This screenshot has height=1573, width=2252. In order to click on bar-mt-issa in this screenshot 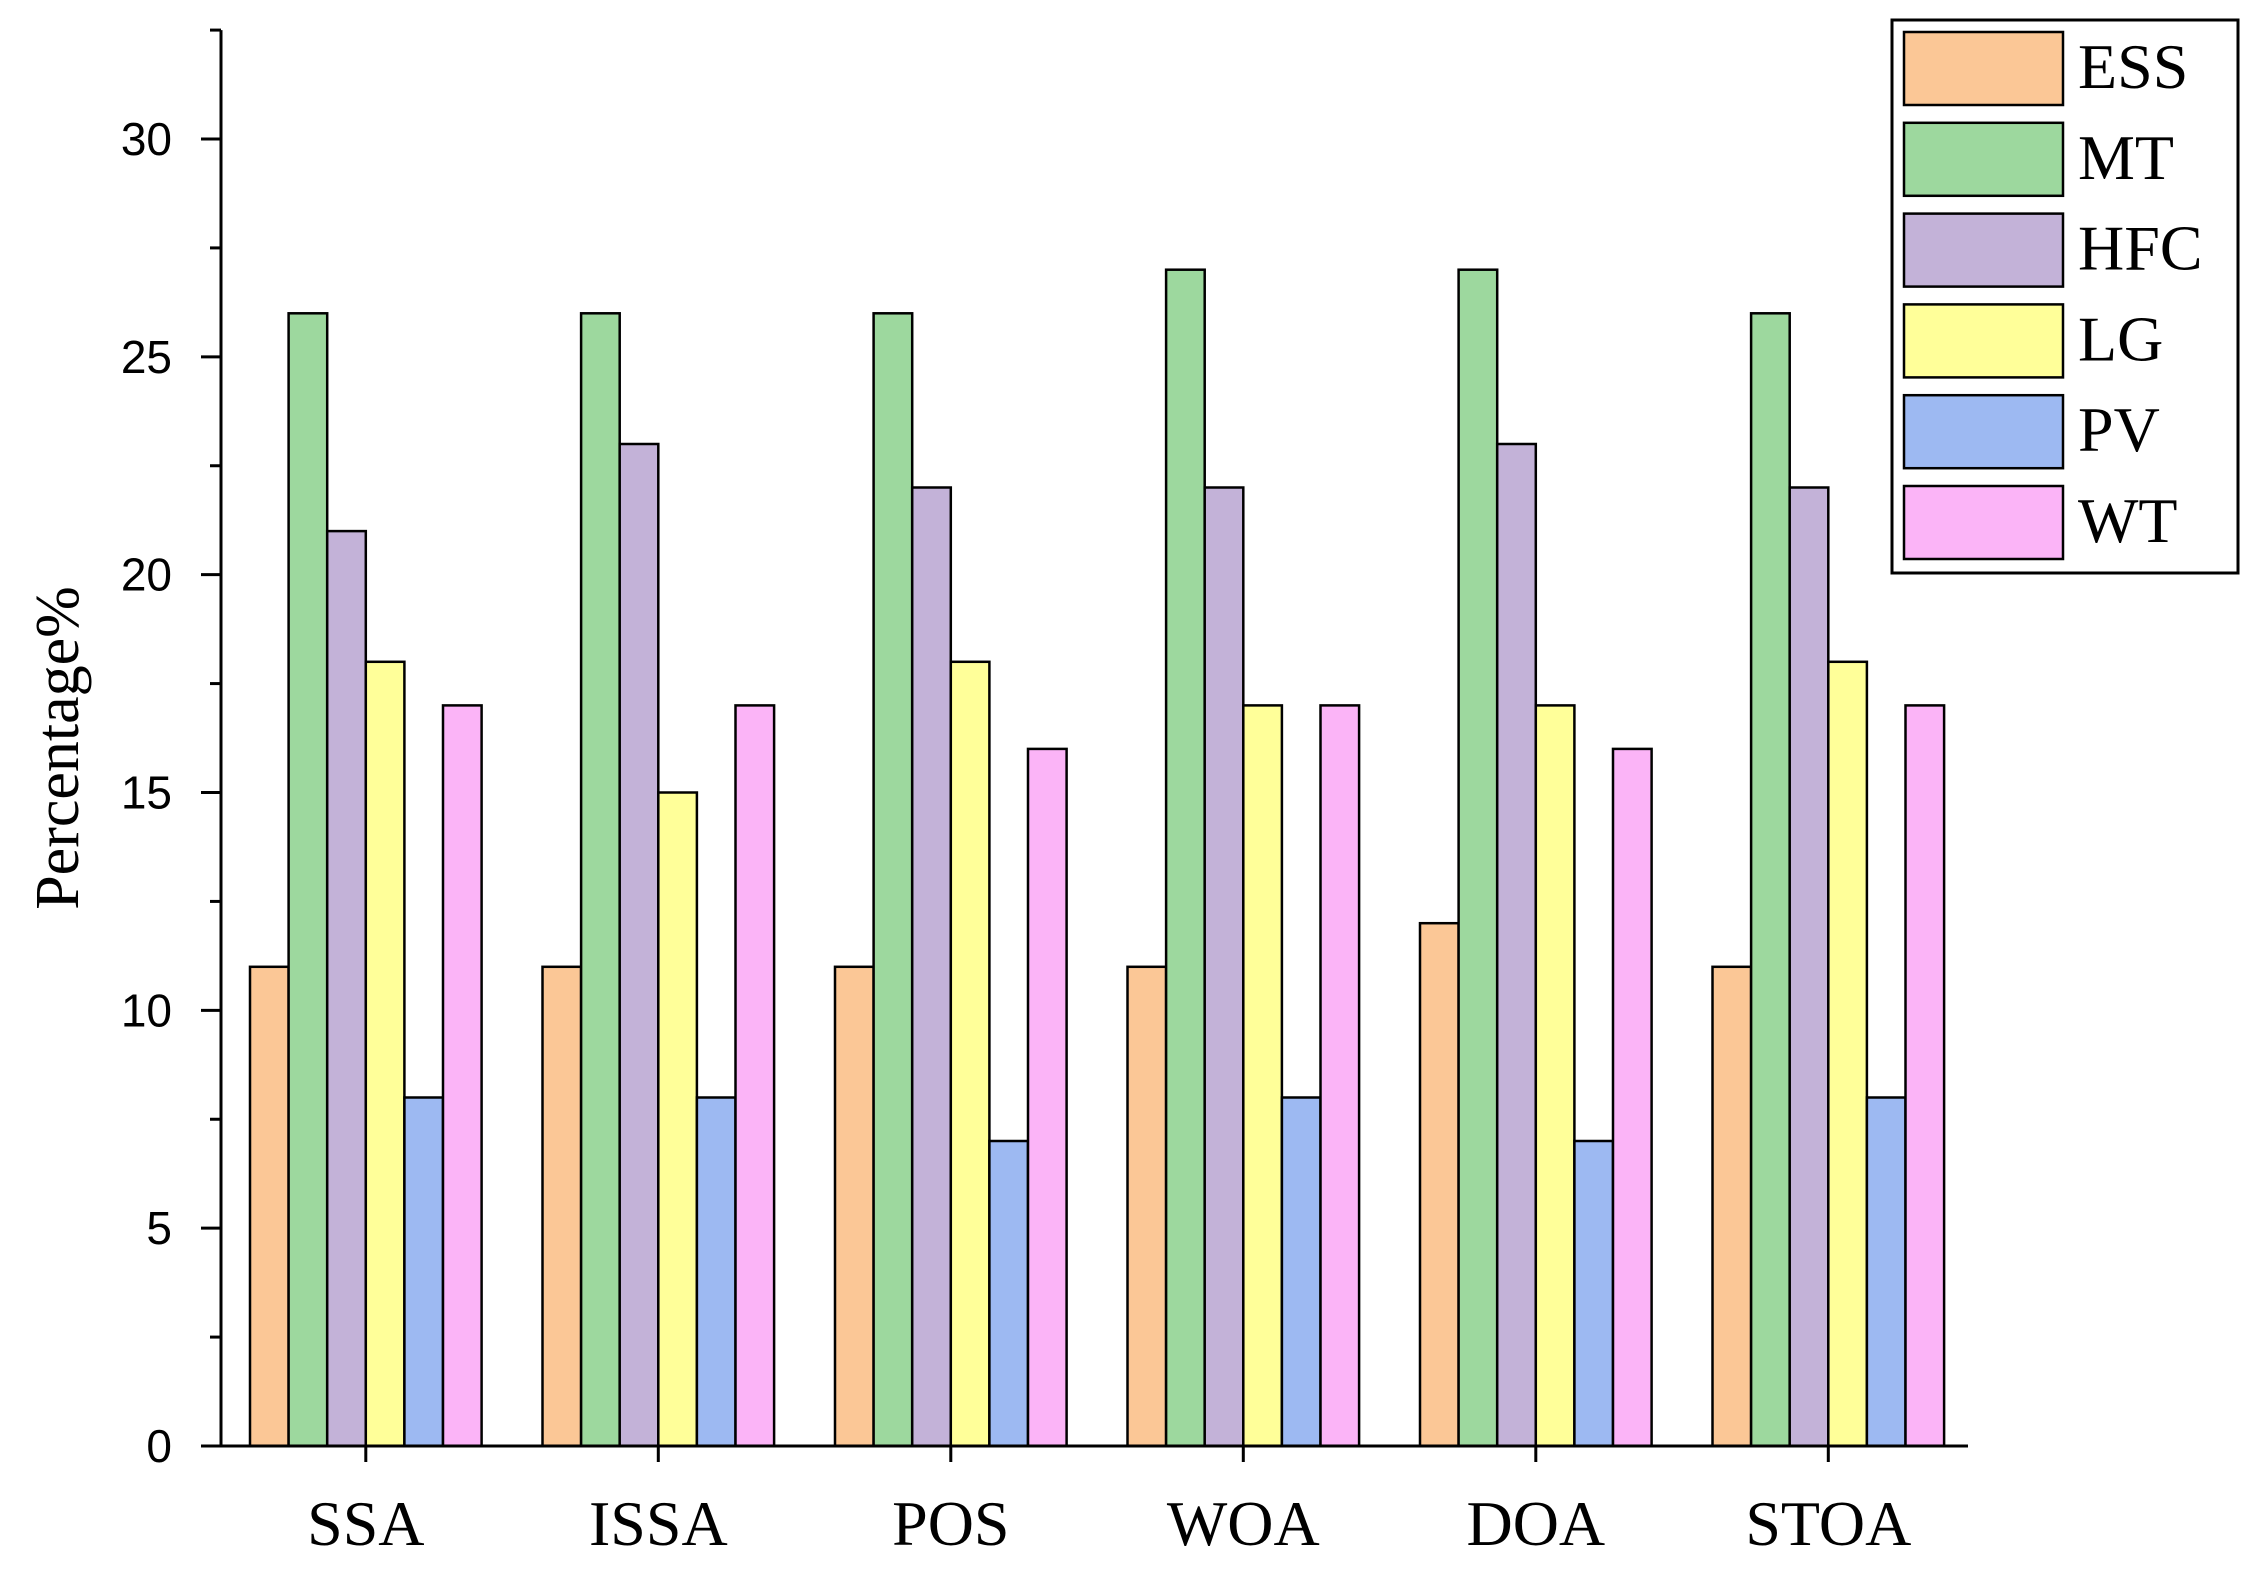, I will do `click(600, 880)`.